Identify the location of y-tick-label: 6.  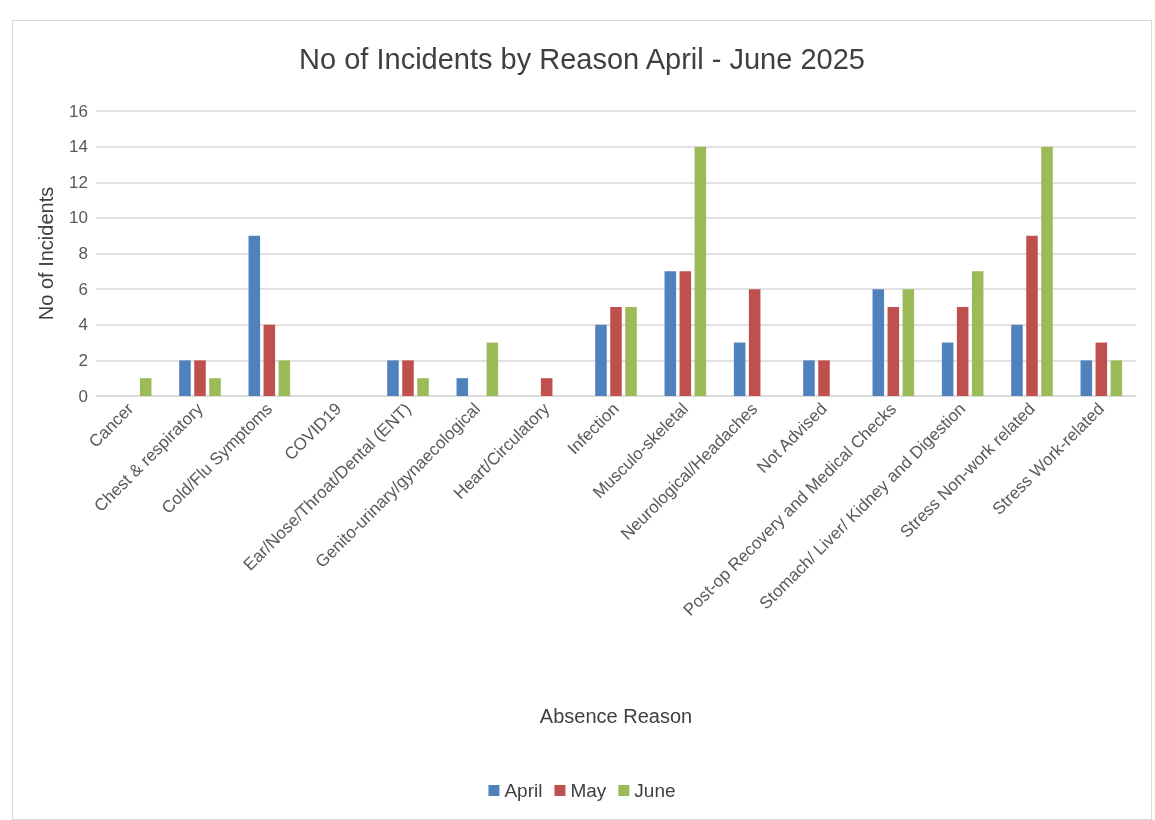
(83, 289).